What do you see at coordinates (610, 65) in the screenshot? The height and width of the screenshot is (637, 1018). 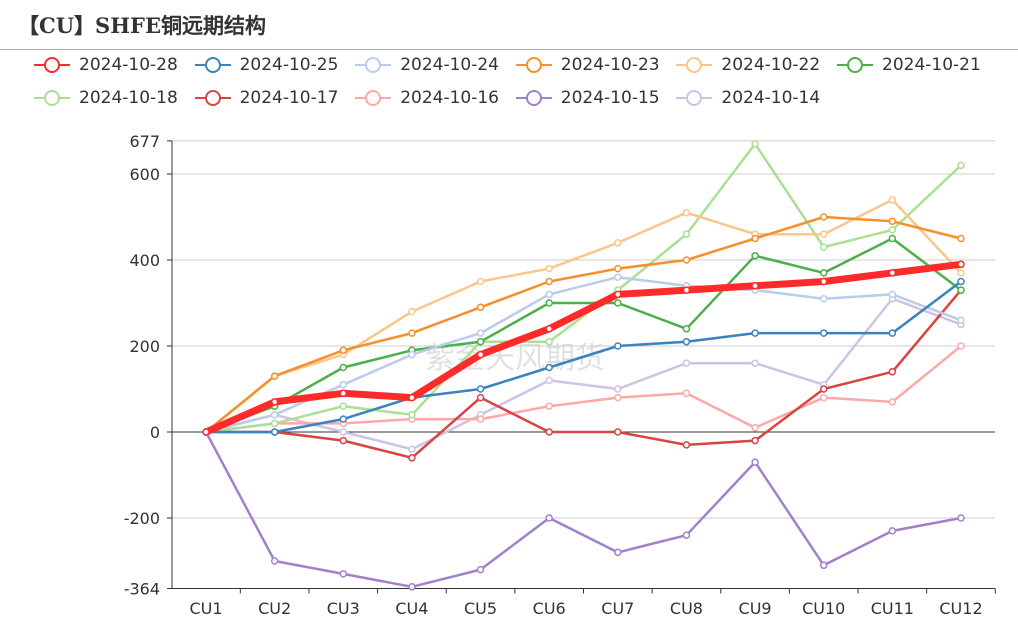 I see `legend-label: 2024-10-23` at bounding box center [610, 65].